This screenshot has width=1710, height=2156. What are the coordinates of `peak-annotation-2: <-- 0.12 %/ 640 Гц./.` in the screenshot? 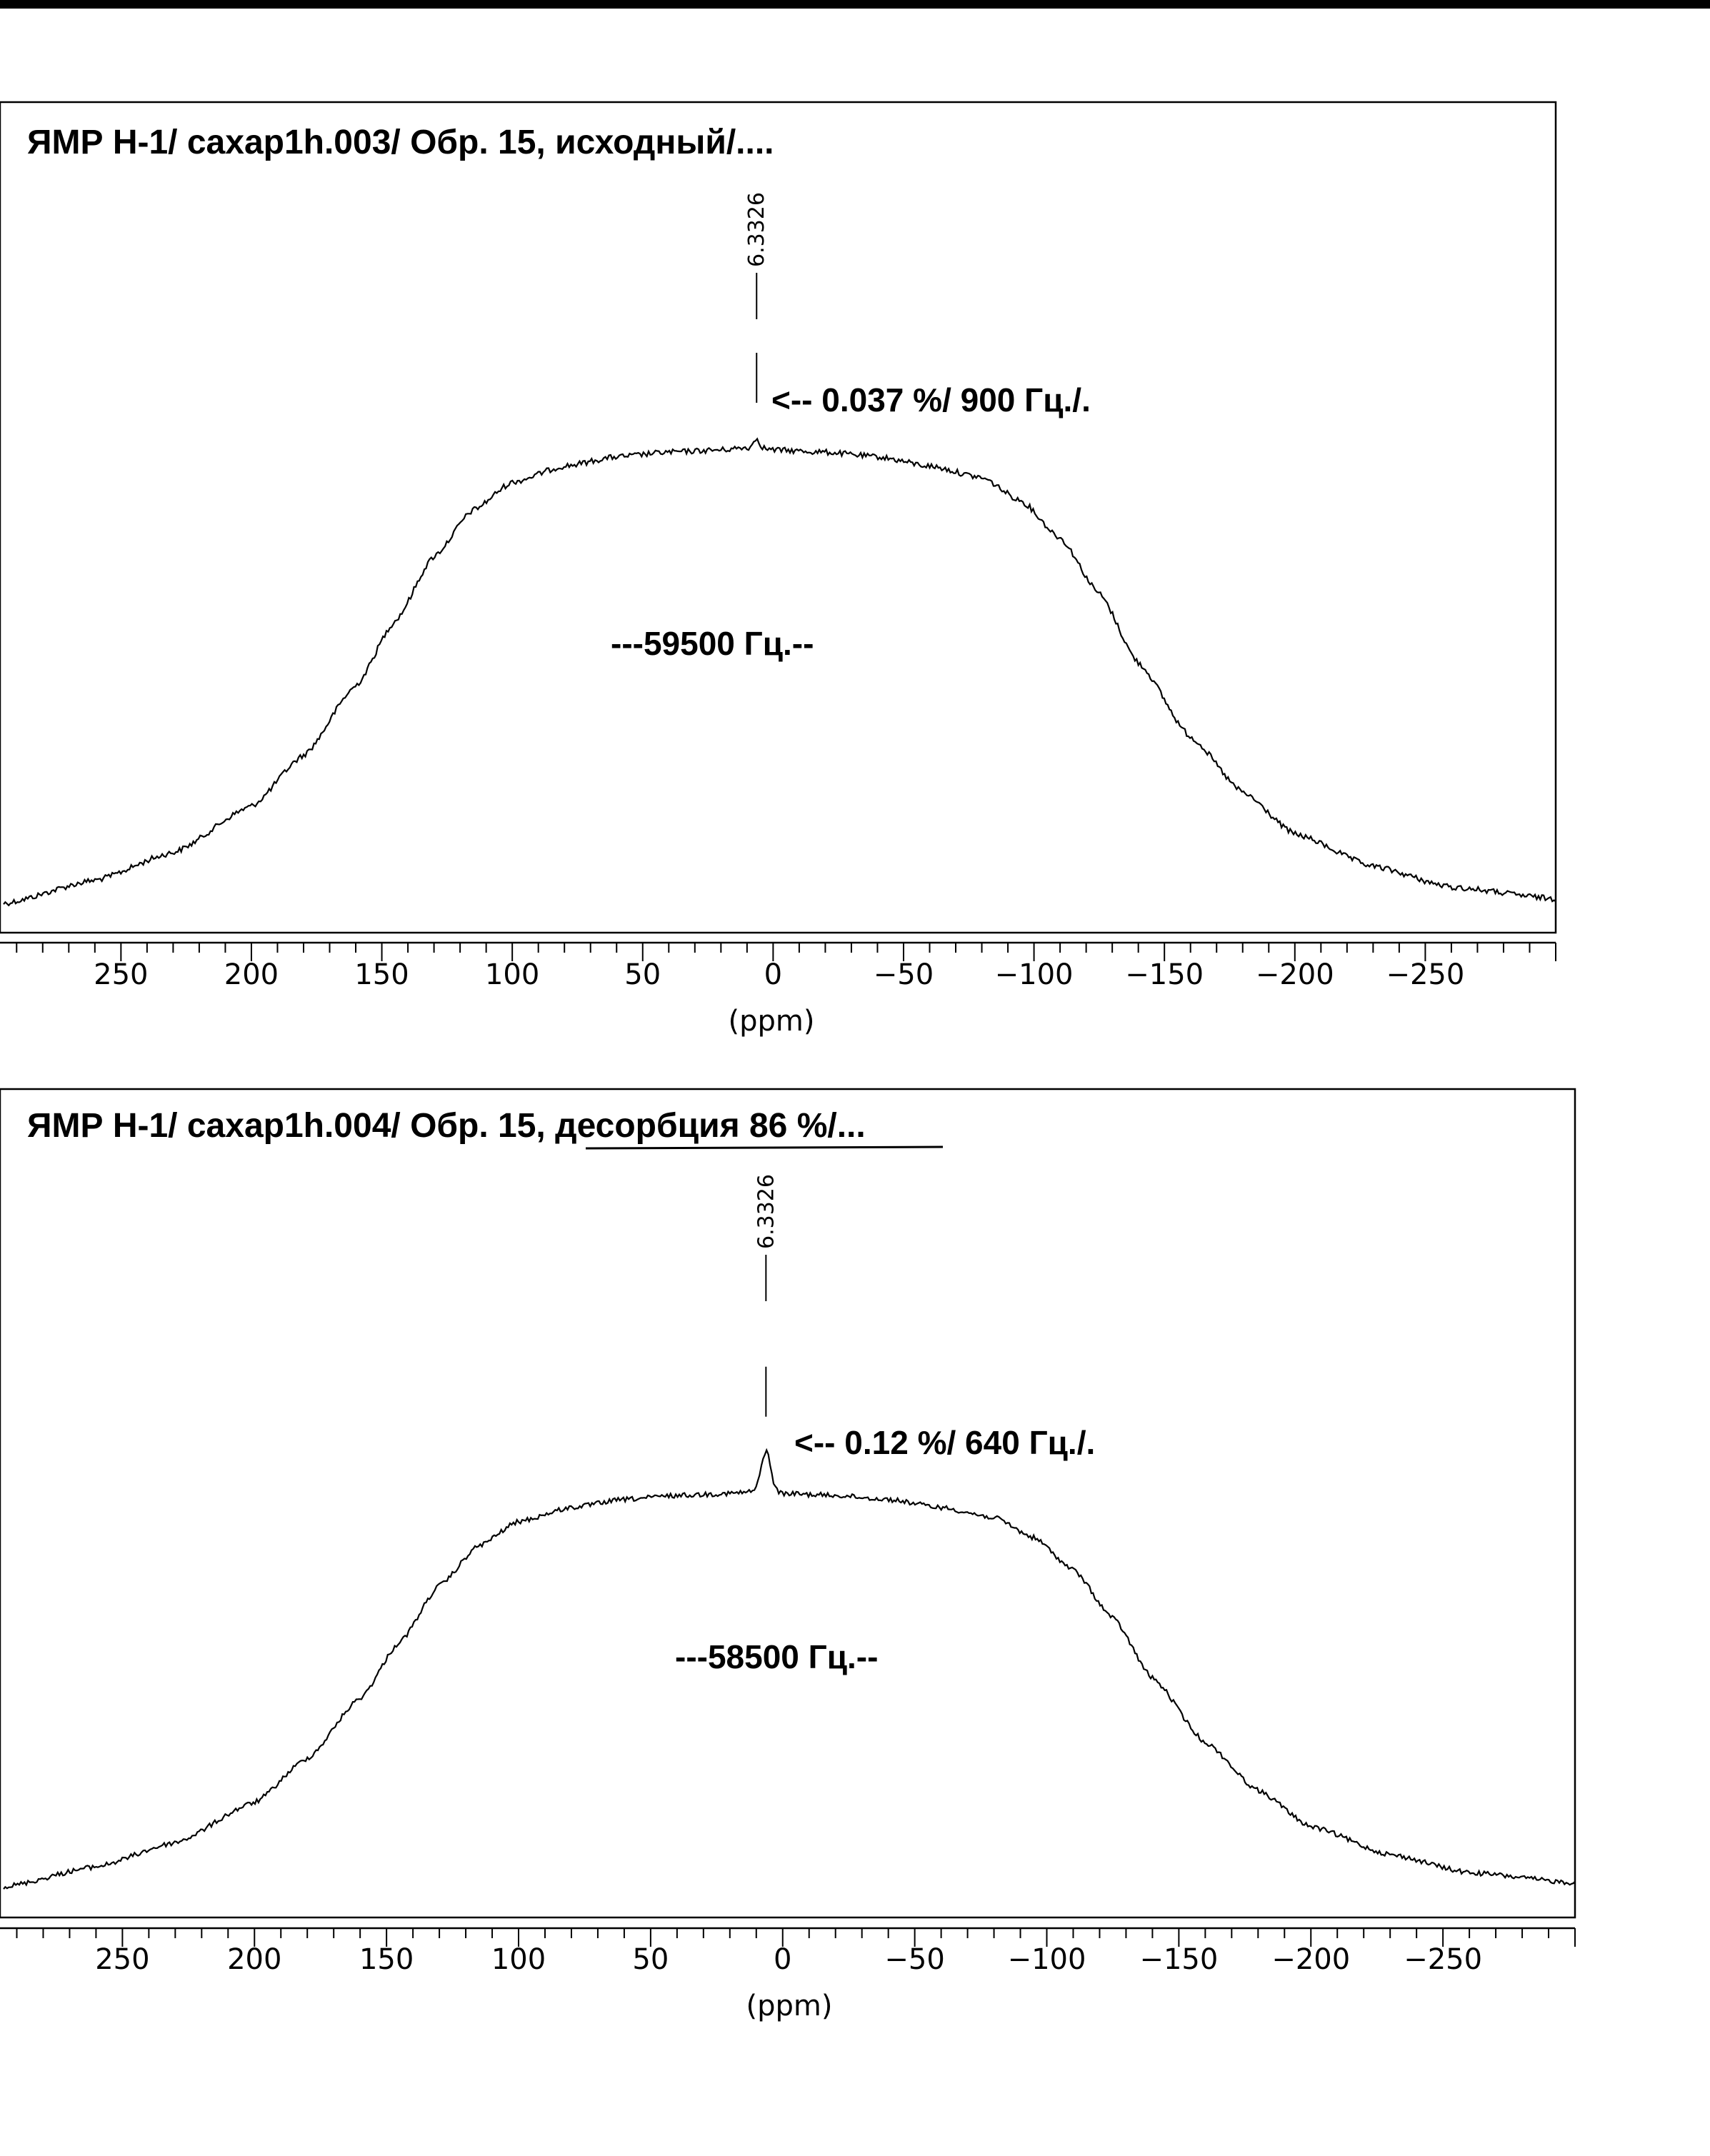 It's located at (944, 1442).